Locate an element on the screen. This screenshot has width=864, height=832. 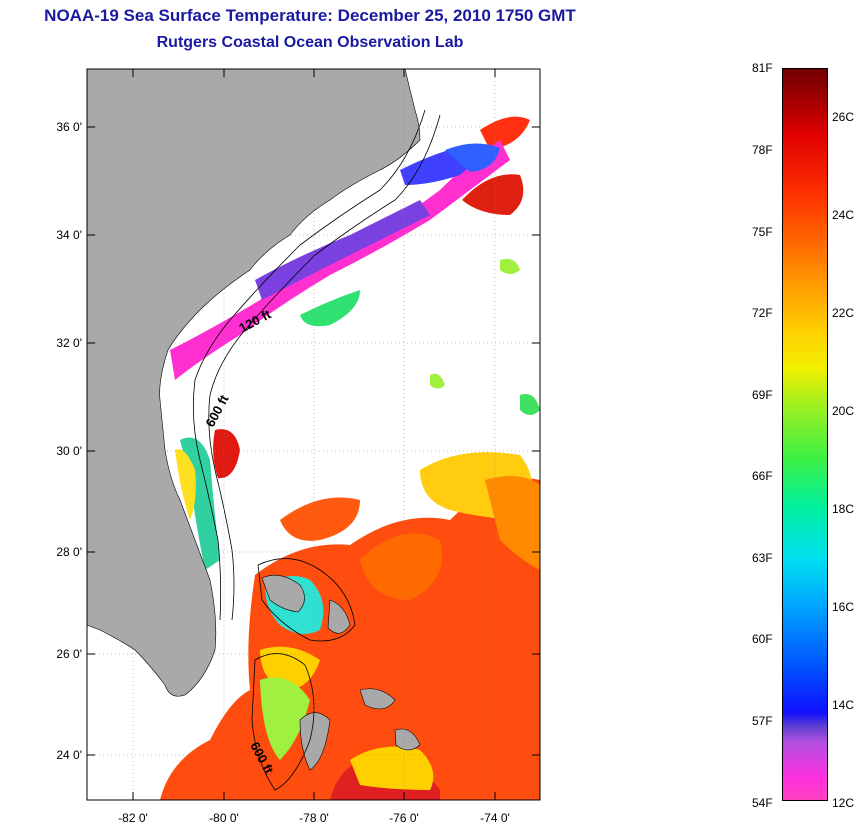
temperature-colorbar is located at coordinates (805, 434).